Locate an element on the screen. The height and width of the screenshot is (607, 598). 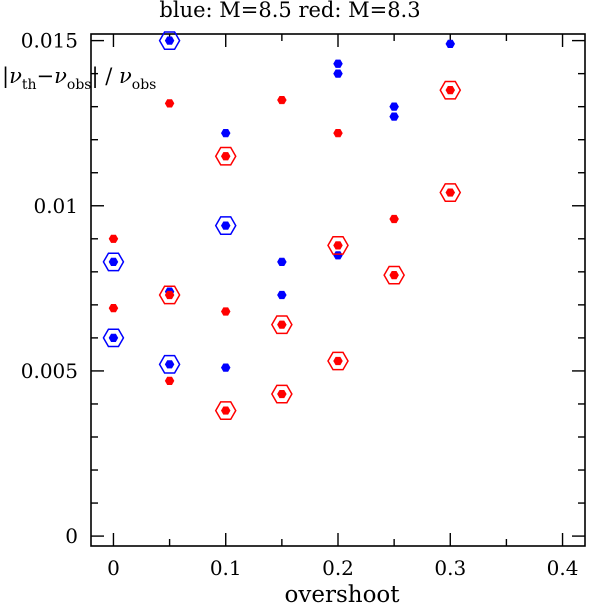
y-label-slash: / is located at coordinates (109, 76).